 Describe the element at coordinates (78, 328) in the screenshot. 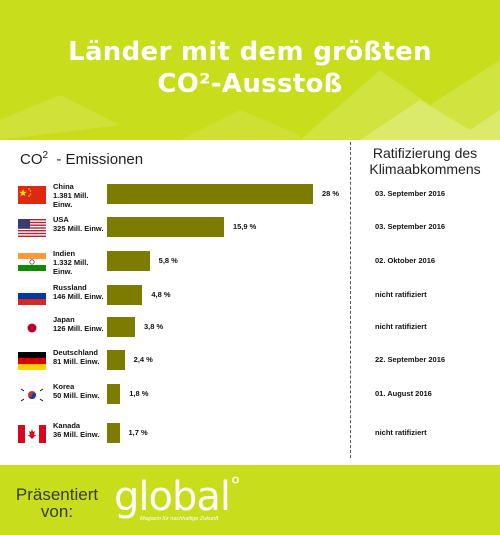

I see `country-population: 126 Mill. Einw.` at that location.